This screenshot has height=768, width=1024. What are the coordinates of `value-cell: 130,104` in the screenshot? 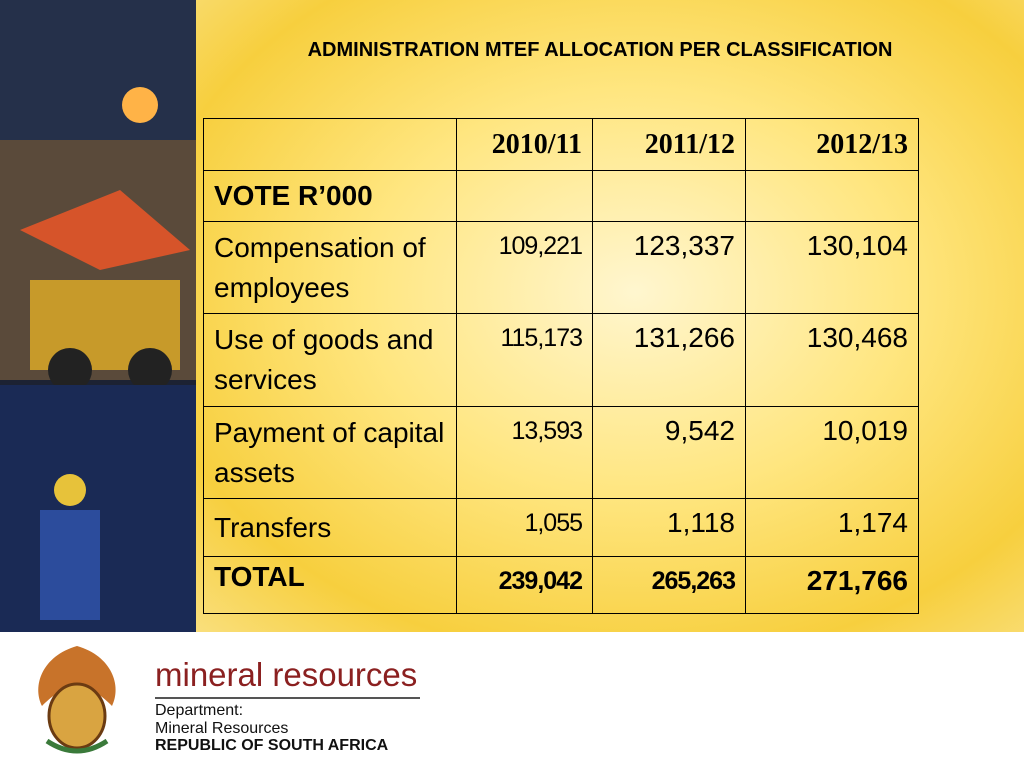 It's located at (832, 267).